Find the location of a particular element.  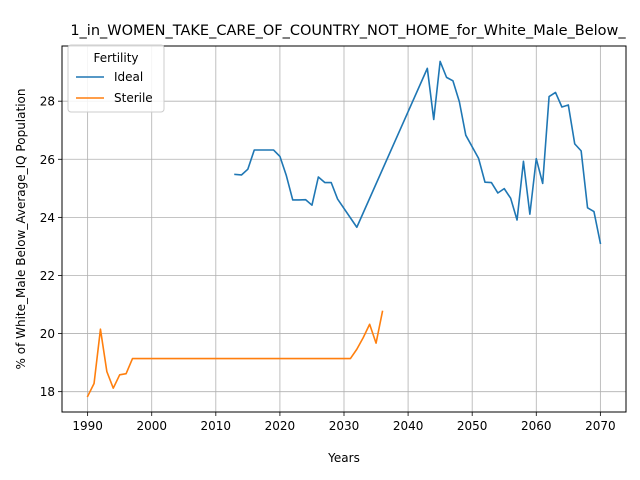

legend: Fertility Ideal Sterile is located at coordinates (116, 78).